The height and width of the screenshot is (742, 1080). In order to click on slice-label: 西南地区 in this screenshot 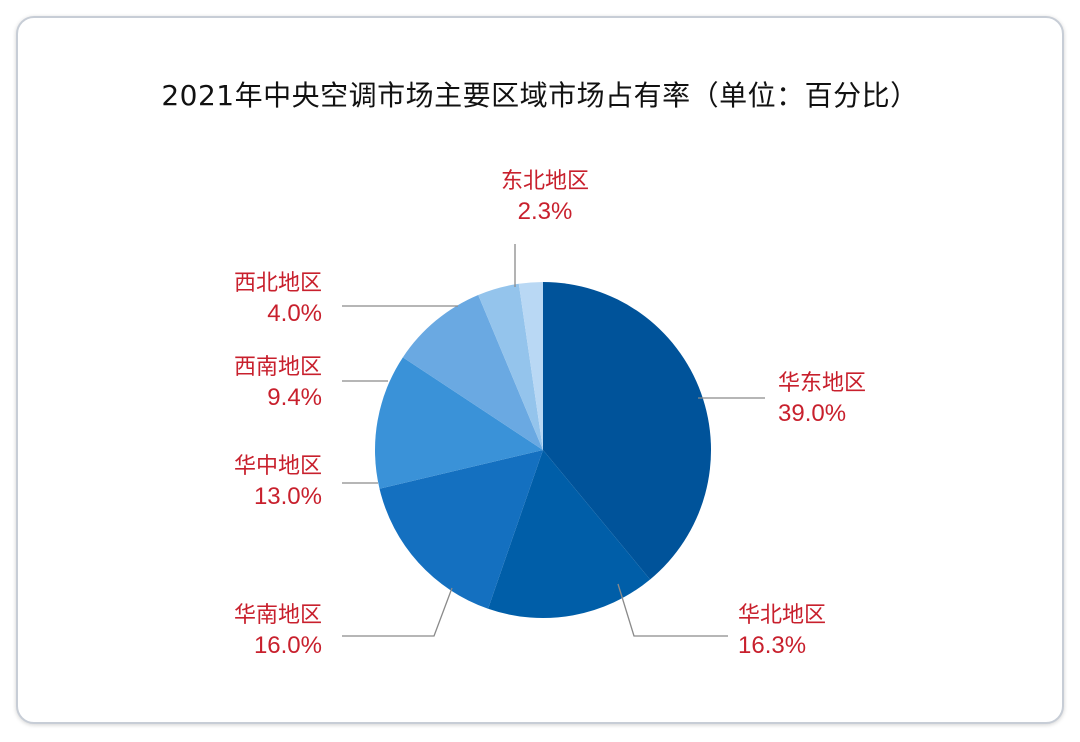, I will do `click(278, 367)`.